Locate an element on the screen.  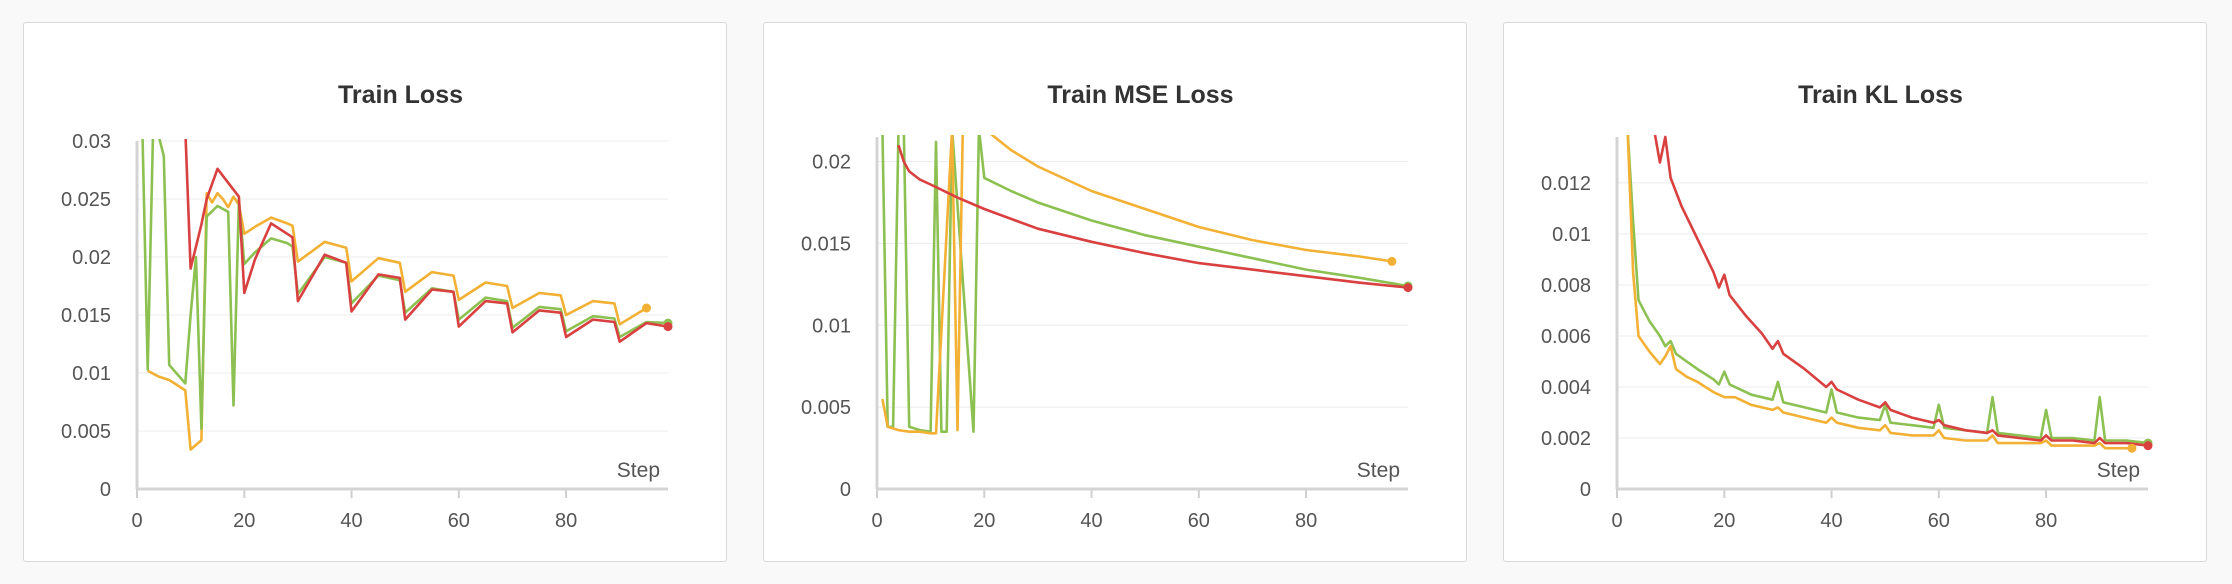
chart-title: Train MSE Loss is located at coordinates (1140, 95).